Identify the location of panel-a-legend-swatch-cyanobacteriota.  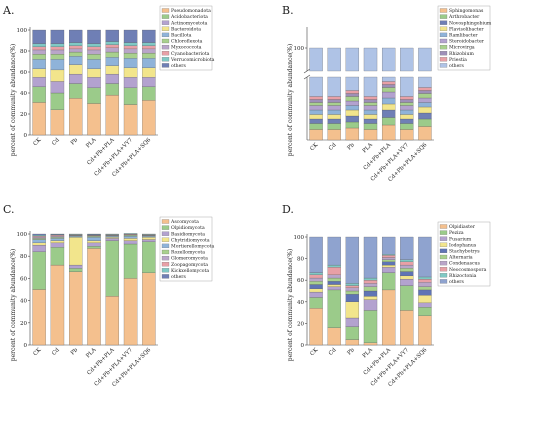
(165, 53).